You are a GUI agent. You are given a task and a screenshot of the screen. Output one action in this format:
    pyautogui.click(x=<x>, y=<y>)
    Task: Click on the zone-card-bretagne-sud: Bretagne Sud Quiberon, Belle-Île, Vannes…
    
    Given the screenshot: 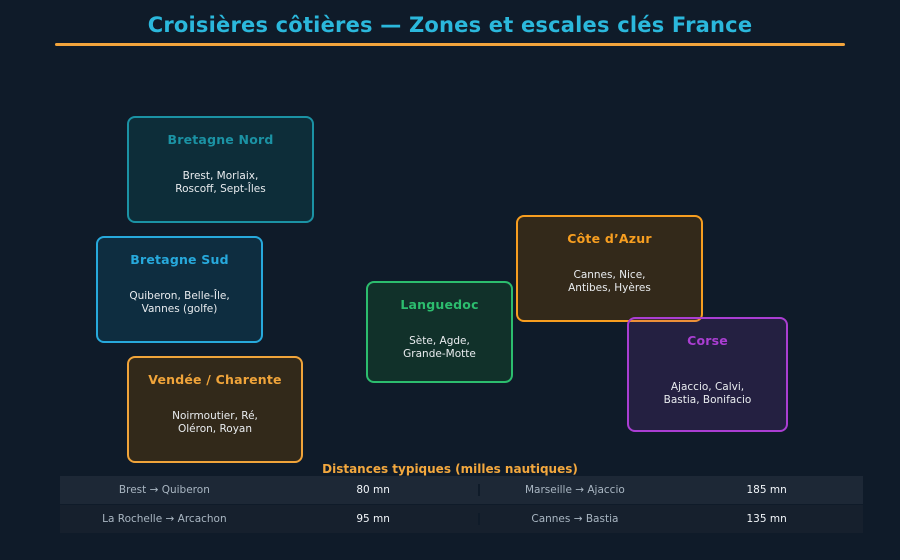 What is the action you would take?
    pyautogui.click(x=179, y=289)
    